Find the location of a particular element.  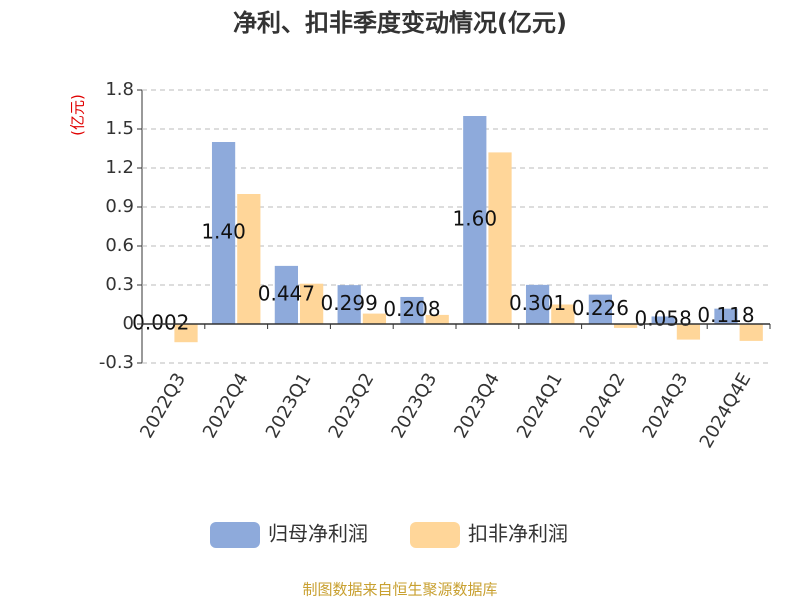

x-tick-label: 2023Q1 is located at coordinates (289, 406).